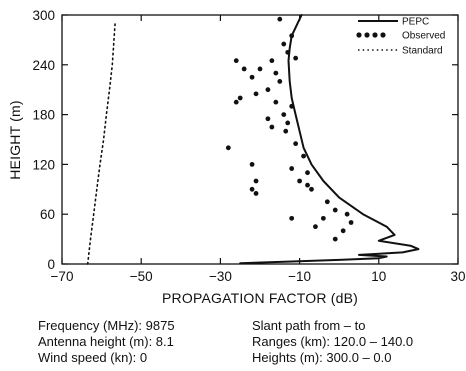 This screenshot has width=466, height=371. What do you see at coordinates (62, 276) in the screenshot?
I see `x-tick-label-0: −70` at bounding box center [62, 276].